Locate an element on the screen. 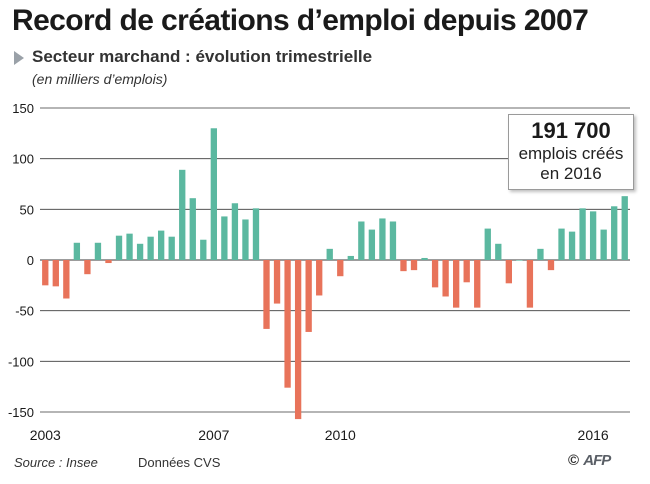 The image size is (650, 484). y-tick-label: -100 is located at coordinates (21, 361).